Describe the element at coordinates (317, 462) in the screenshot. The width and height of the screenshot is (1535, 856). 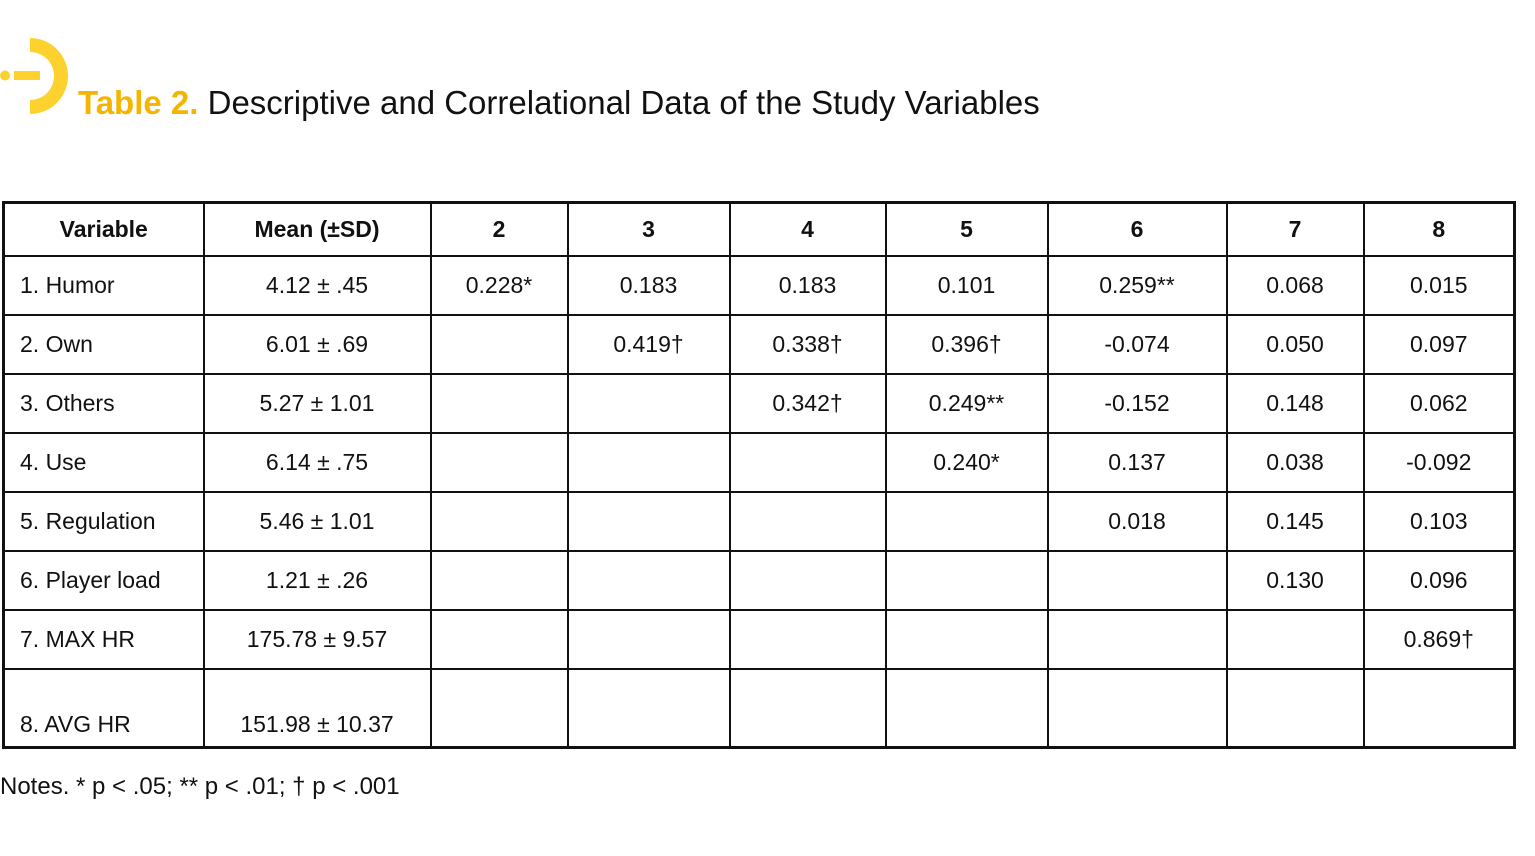
I see `mean-cell: 6.14 ± .75` at that location.